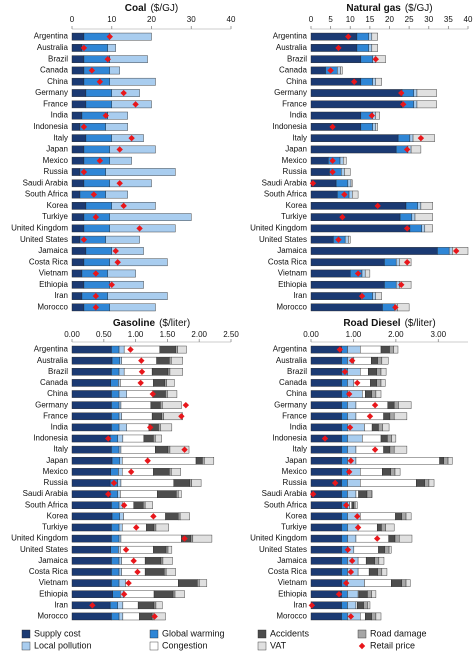 This screenshot has width=474, height=653. Describe the element at coordinates (297, 205) in the screenshot. I see `category-label: Korea` at that location.